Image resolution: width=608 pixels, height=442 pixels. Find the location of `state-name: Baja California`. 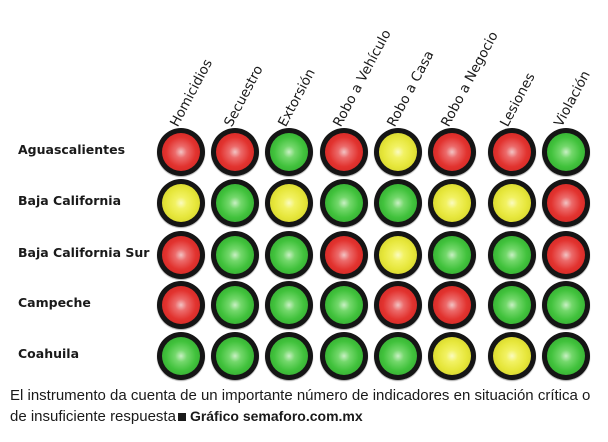

state-name: Baja California is located at coordinates (70, 200).